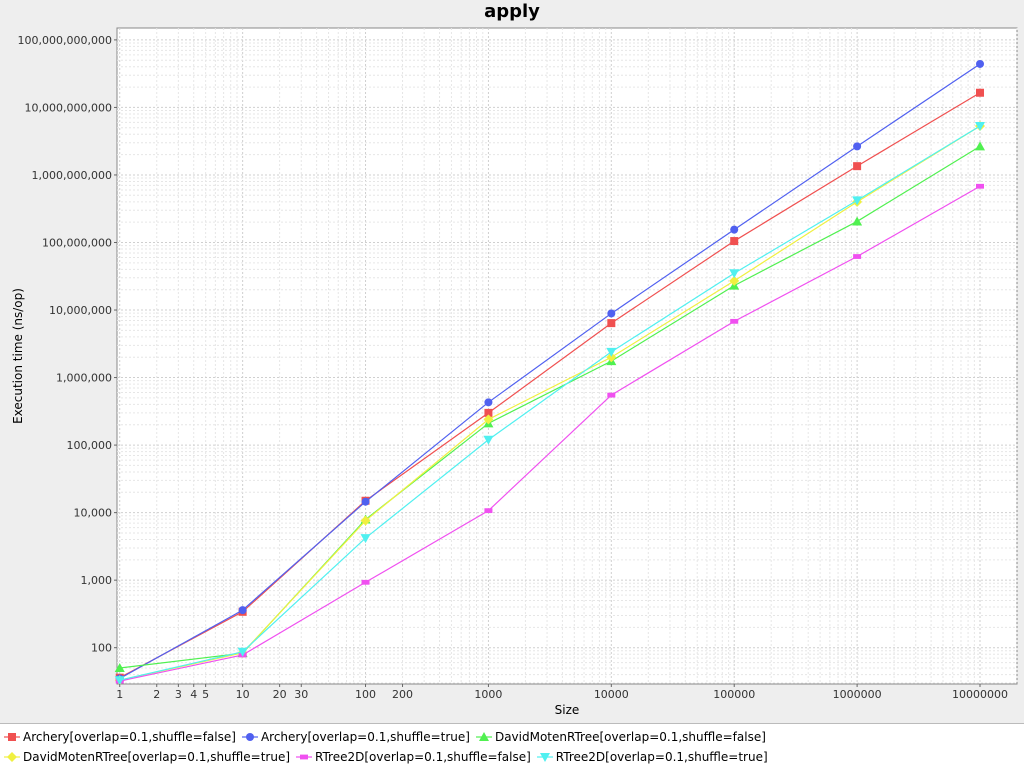  I want to click on x-tick-label: 30, so click(301, 694).